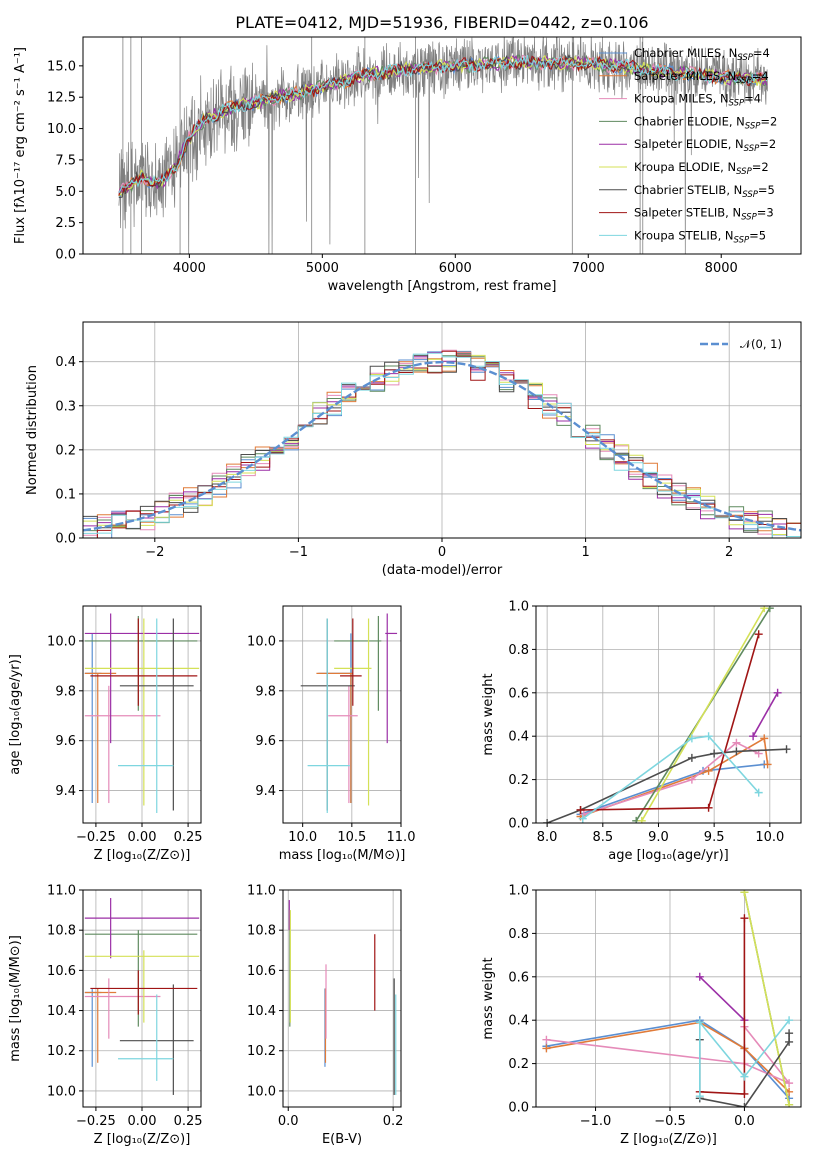 This screenshot has height=1170, width=819. I want to click on y-tick-label: 10.2, so click(61, 1051).